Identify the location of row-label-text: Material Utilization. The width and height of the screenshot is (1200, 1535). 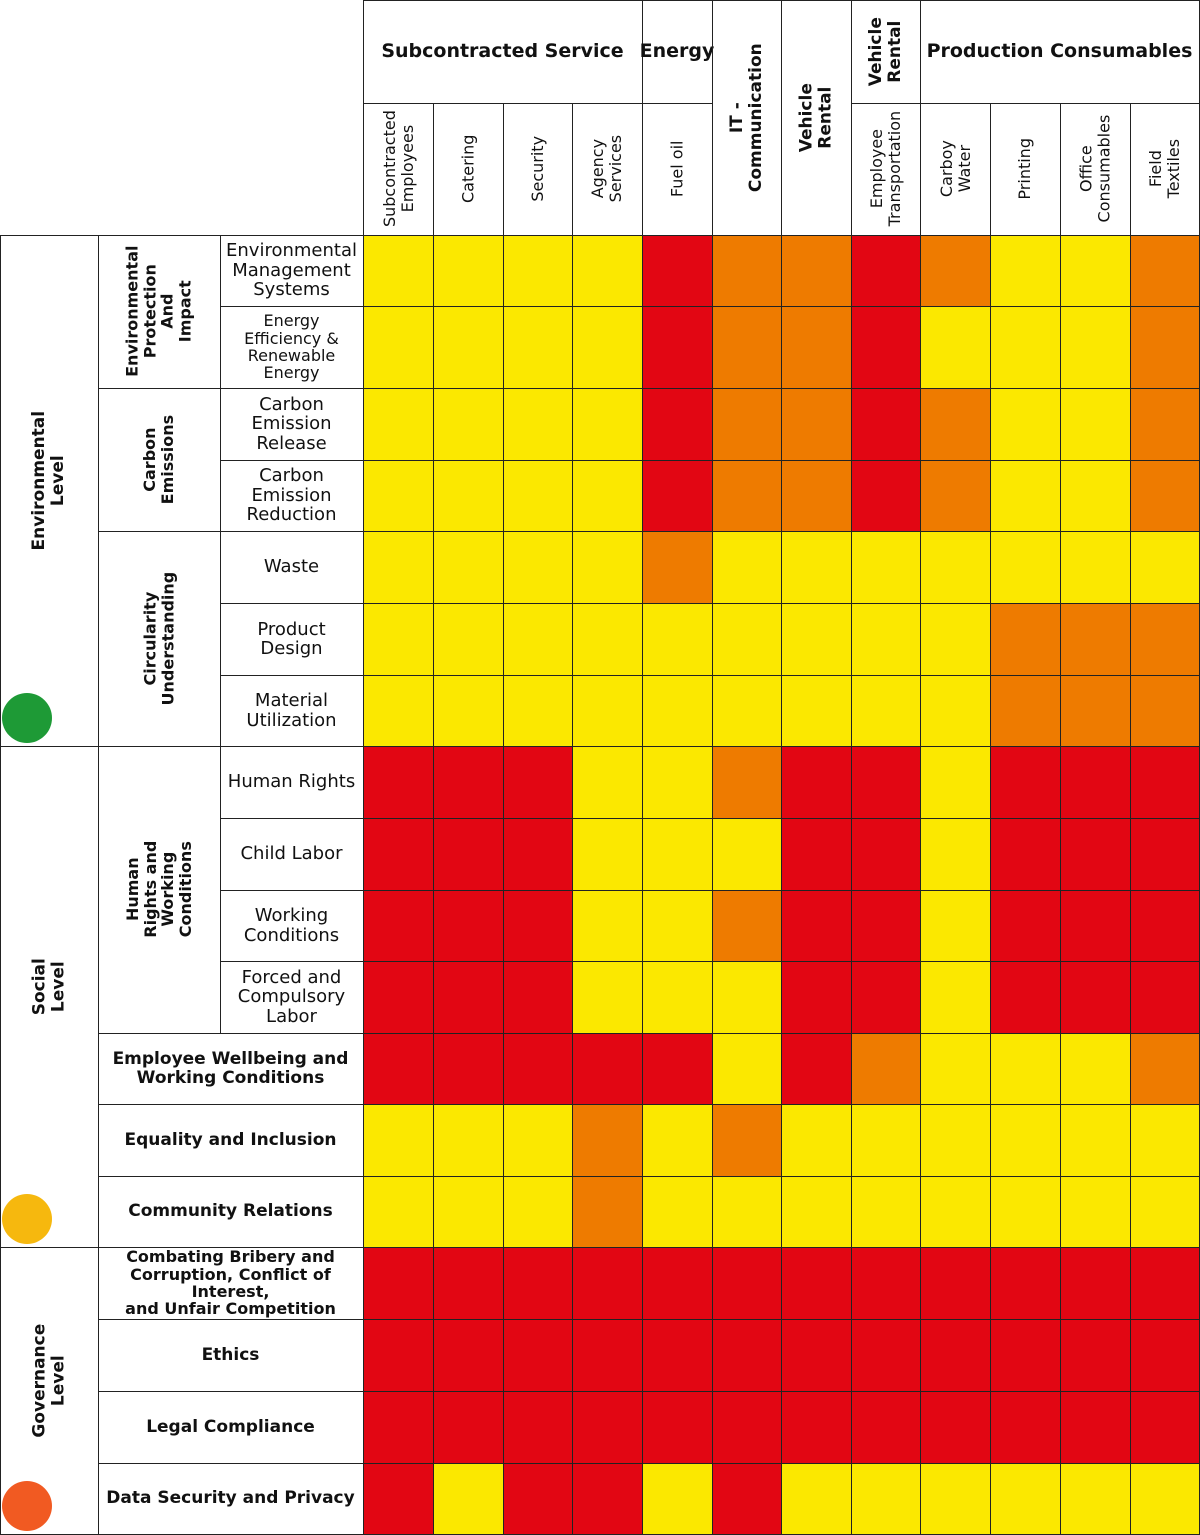
(291, 710).